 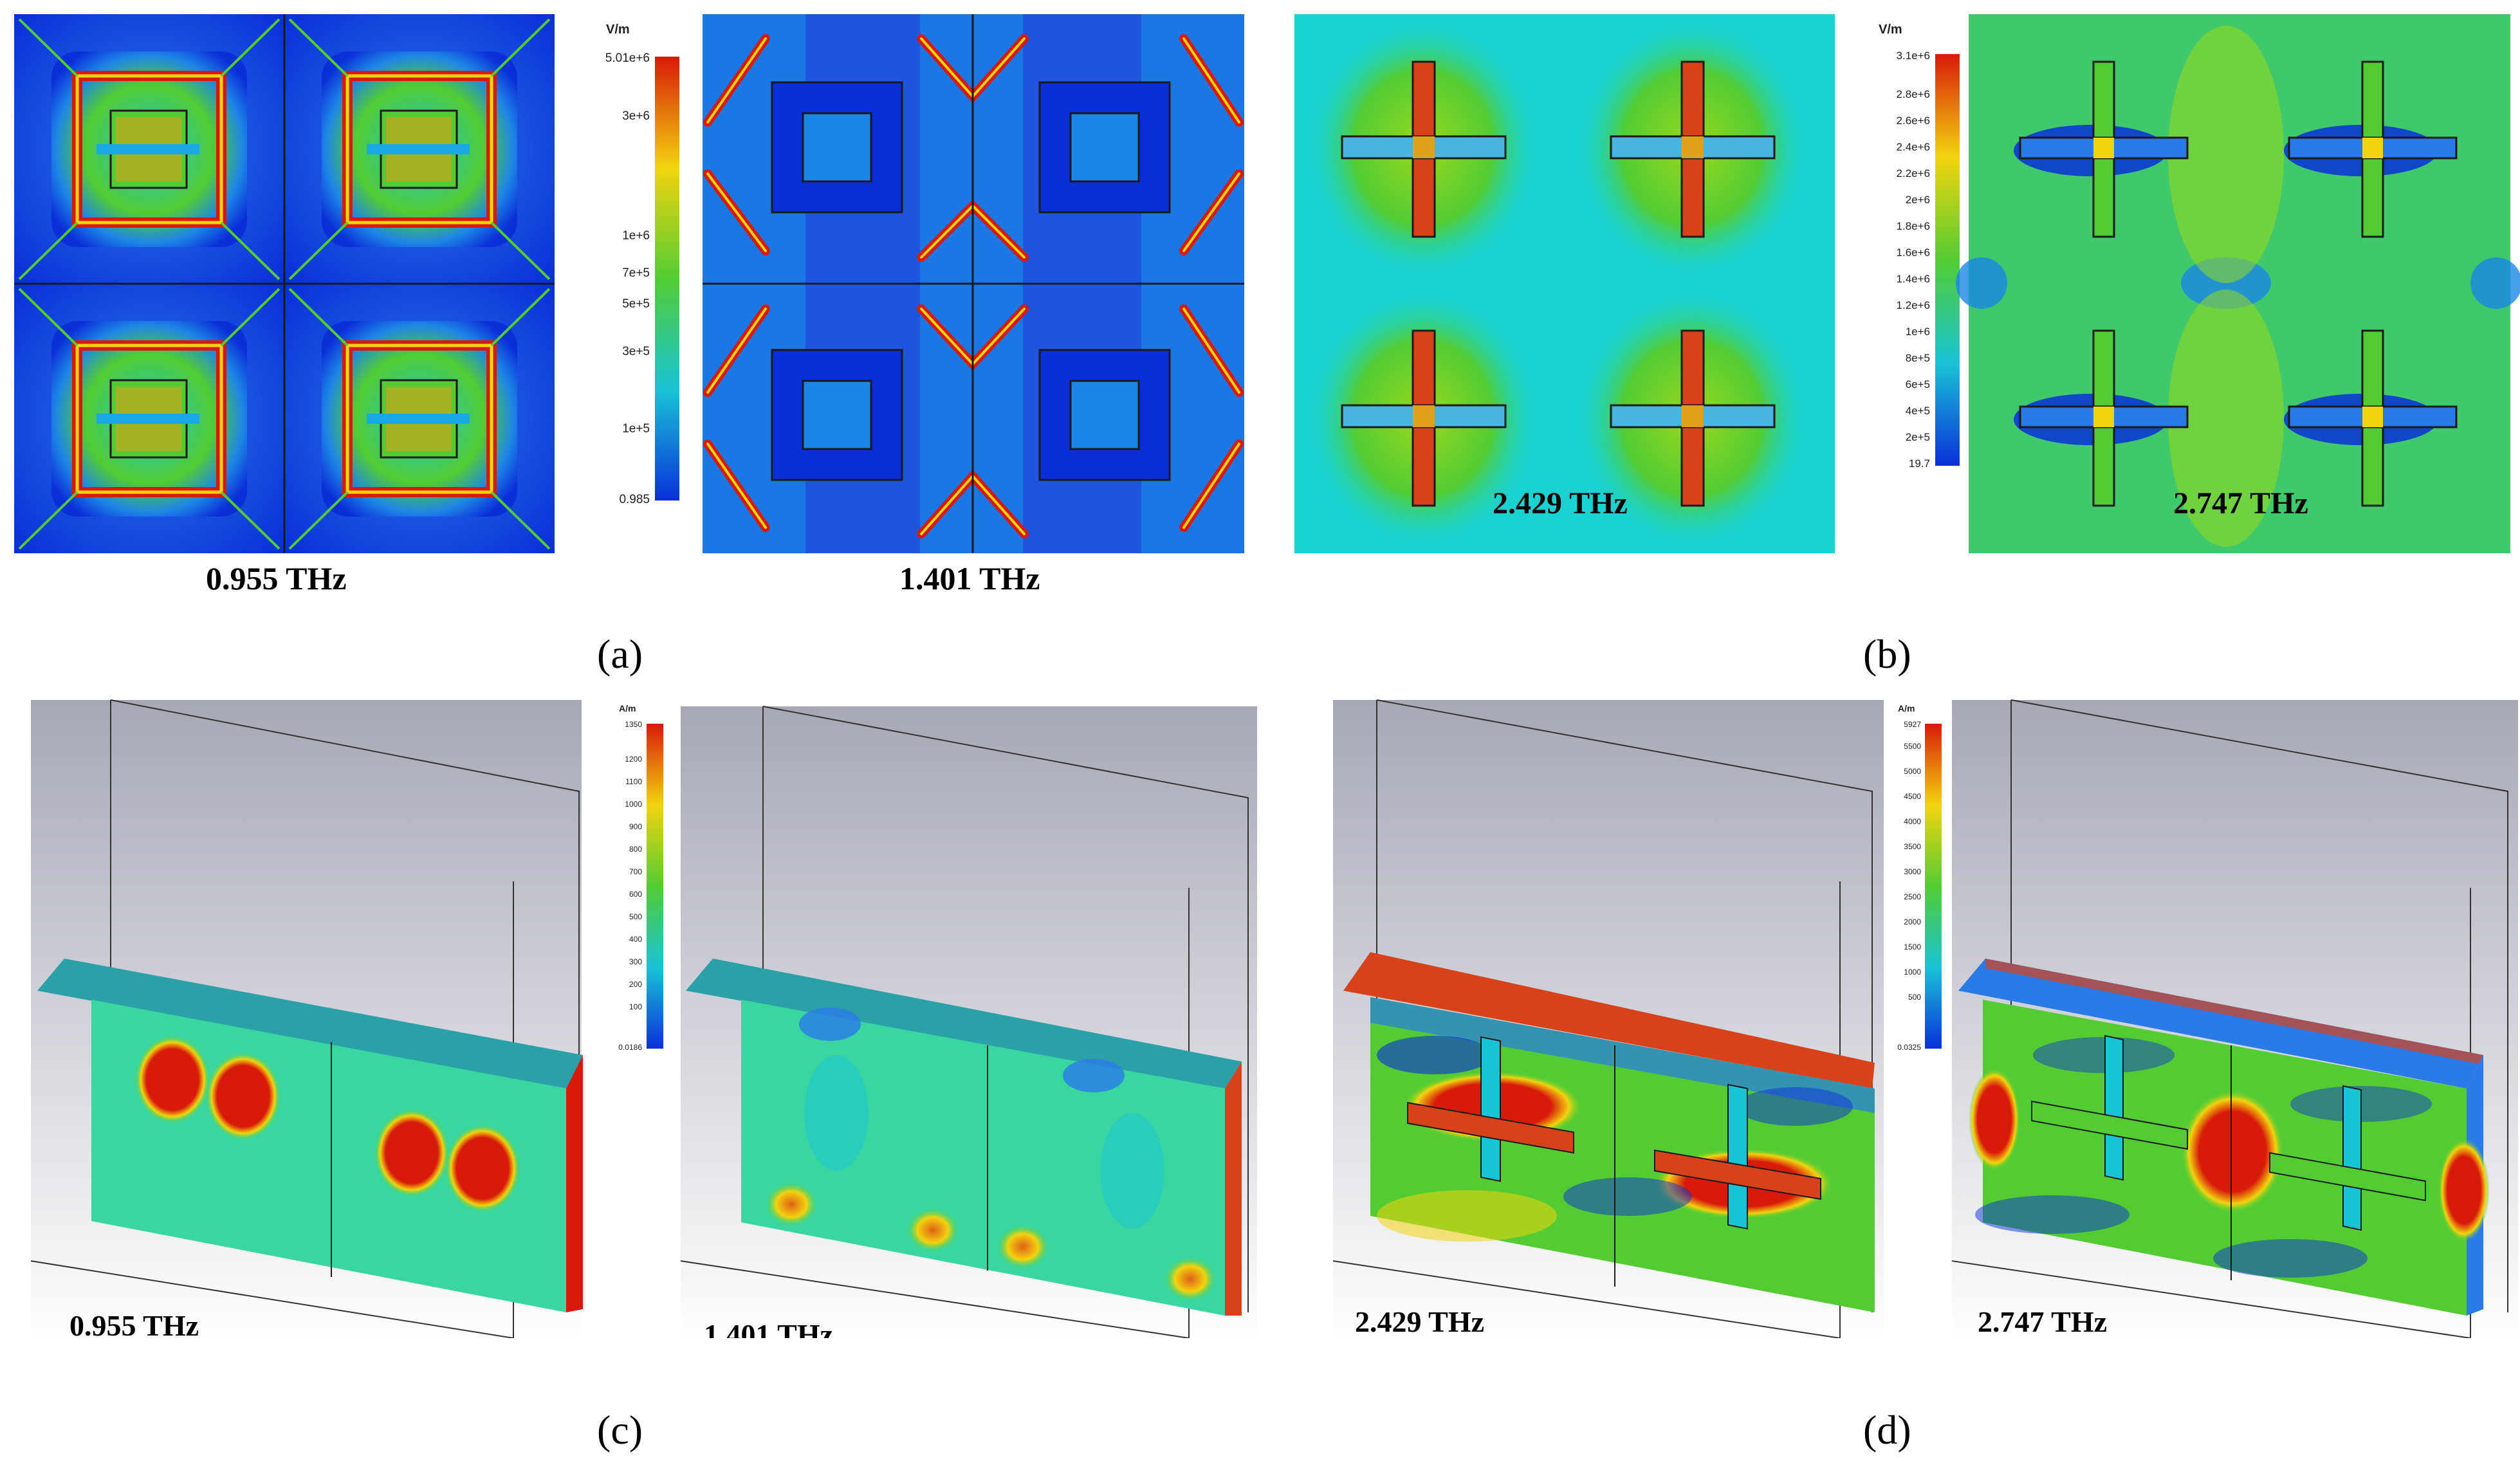 What do you see at coordinates (633, 724) in the screenshot?
I see `colorbar-tick: 1350` at bounding box center [633, 724].